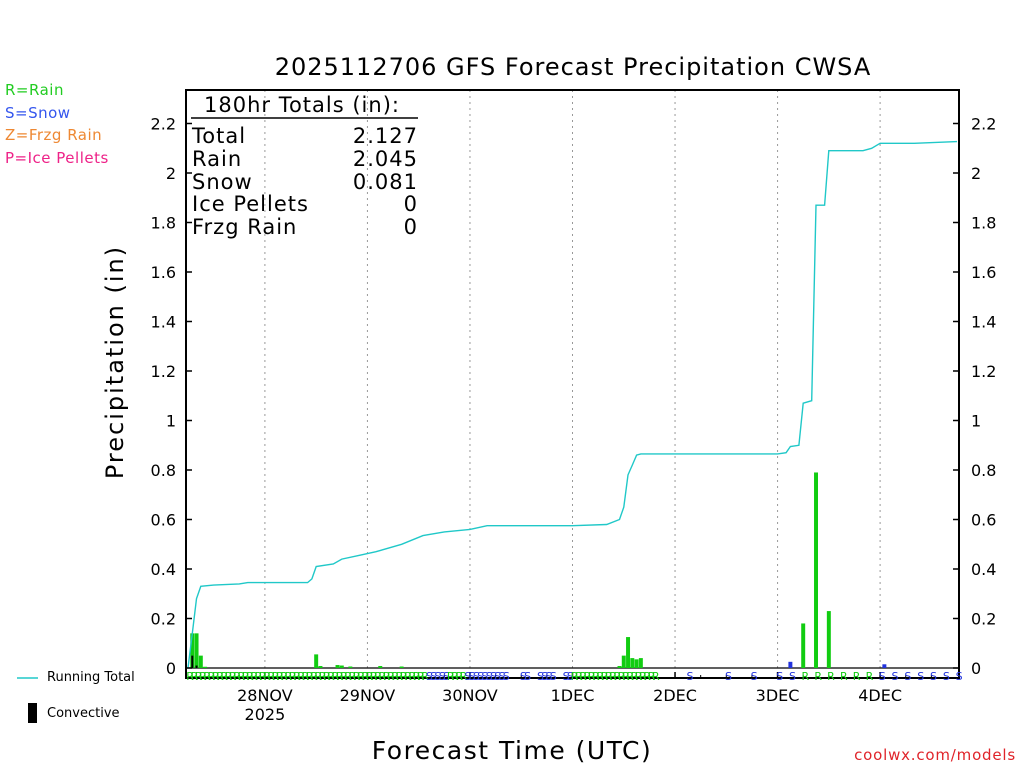 Image resolution: width=1024 pixels, height=768 pixels. I want to click on totals-label-snow: Snow, so click(222, 182).